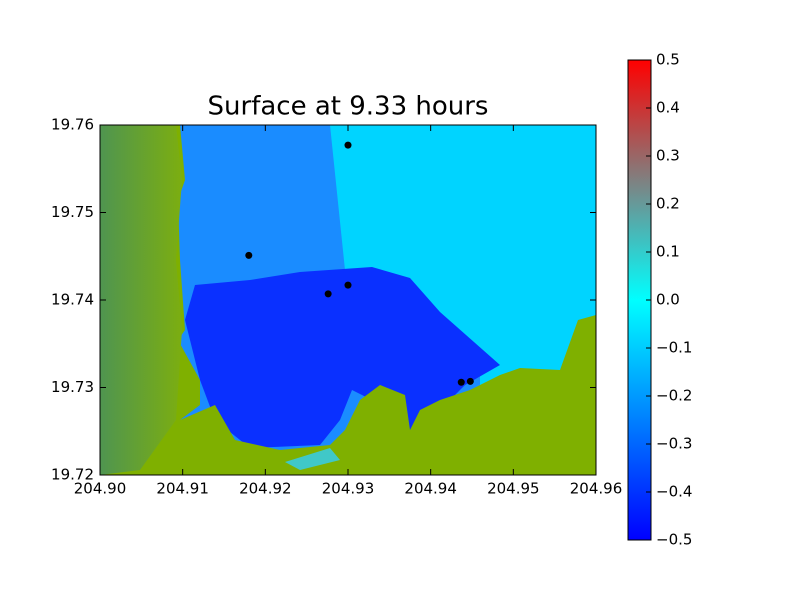  Describe the element at coordinates (72, 125) in the screenshot. I see `y-tick-label: 19.76` at that location.